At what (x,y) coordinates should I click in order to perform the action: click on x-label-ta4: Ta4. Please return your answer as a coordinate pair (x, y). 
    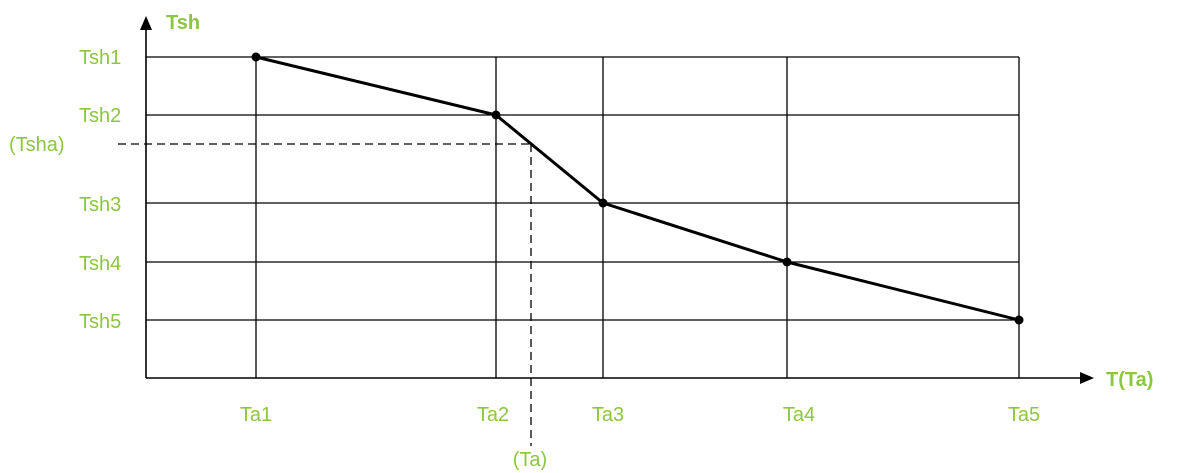
    Looking at the image, I should click on (799, 415).